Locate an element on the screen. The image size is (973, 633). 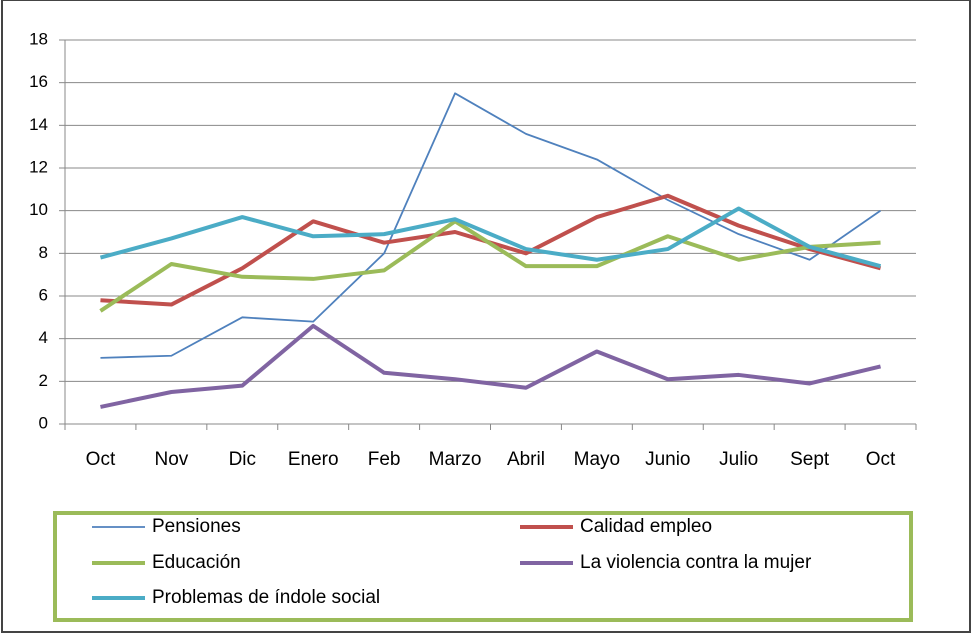
legend-label: Pensiones is located at coordinates (196, 526).